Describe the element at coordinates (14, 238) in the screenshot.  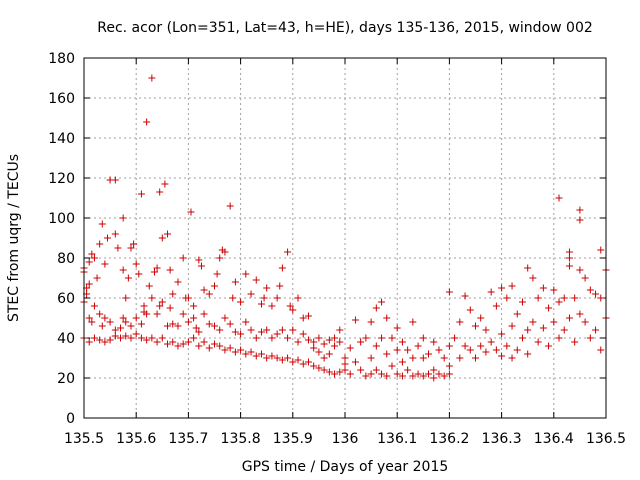
I see `y-axis-title: STEC from uqrg / TECUs` at that location.